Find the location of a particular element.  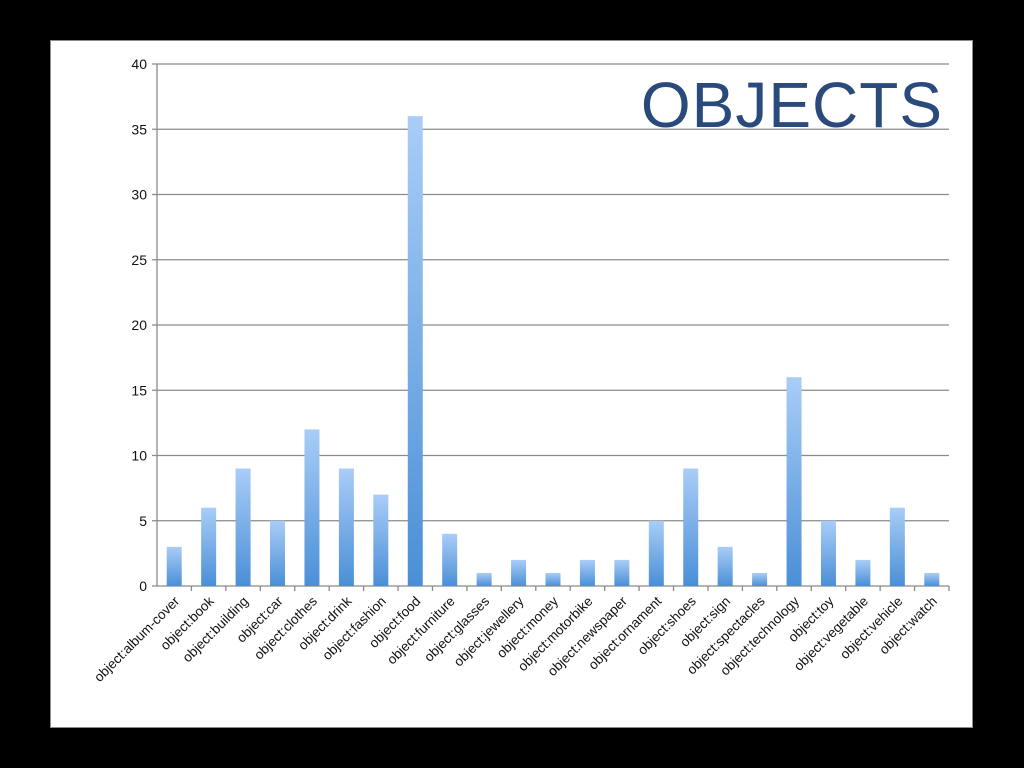

bar-object-jewellery is located at coordinates (519, 572).